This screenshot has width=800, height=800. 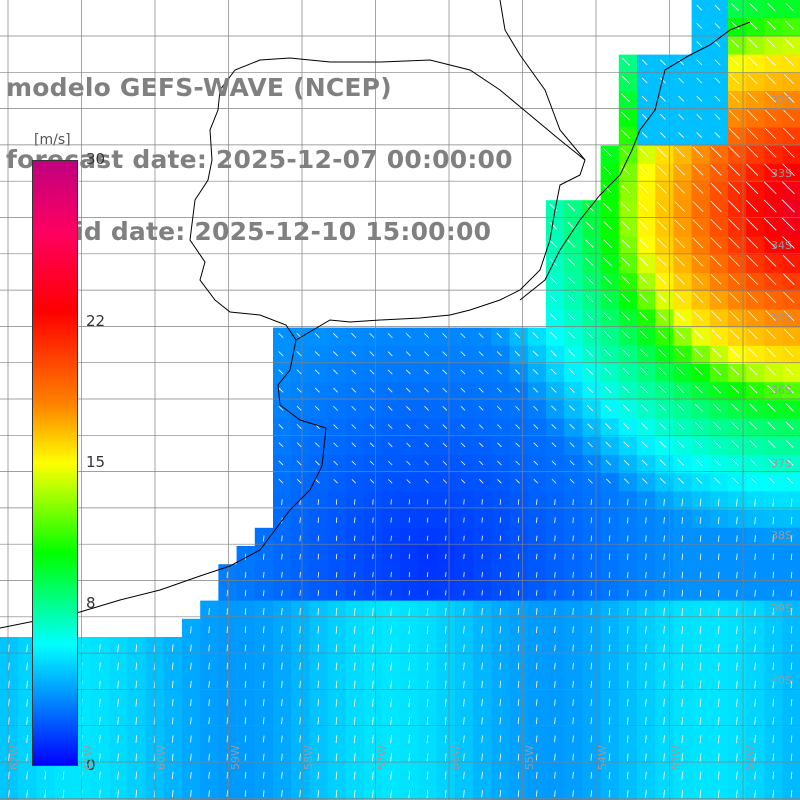 I want to click on colorbar-tick-label: 15, so click(x=96, y=462).